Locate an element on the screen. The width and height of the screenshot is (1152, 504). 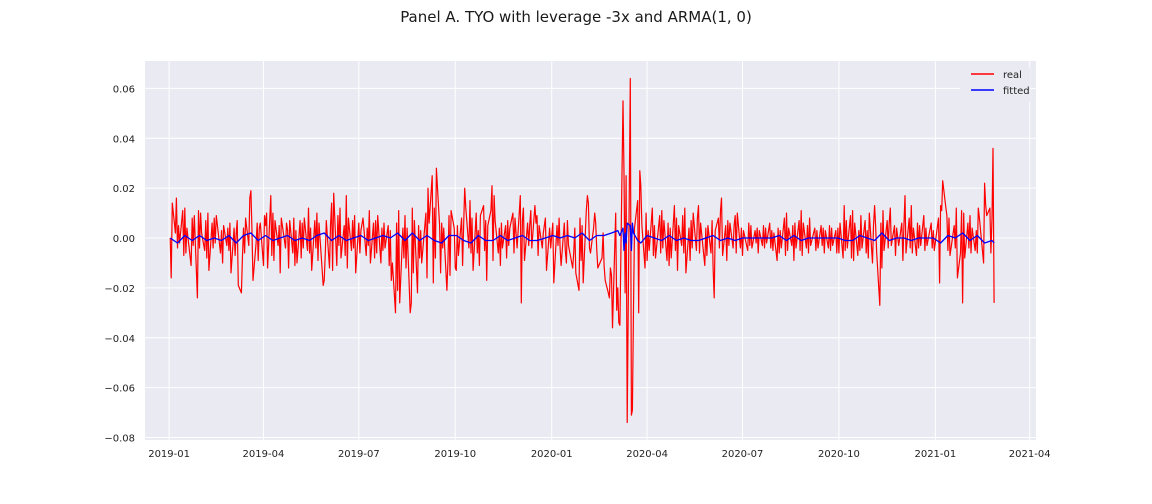
x-tick-label: 2020-04 is located at coordinates (647, 454).